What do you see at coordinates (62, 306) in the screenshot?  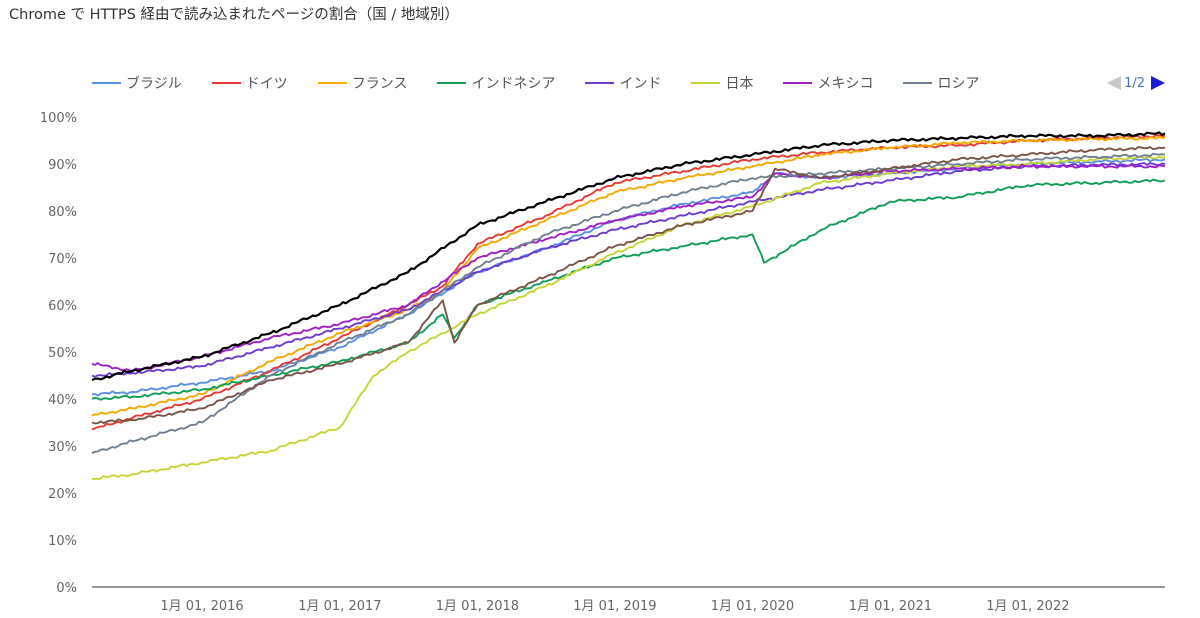 I see `y-tick-label: 60%` at bounding box center [62, 306].